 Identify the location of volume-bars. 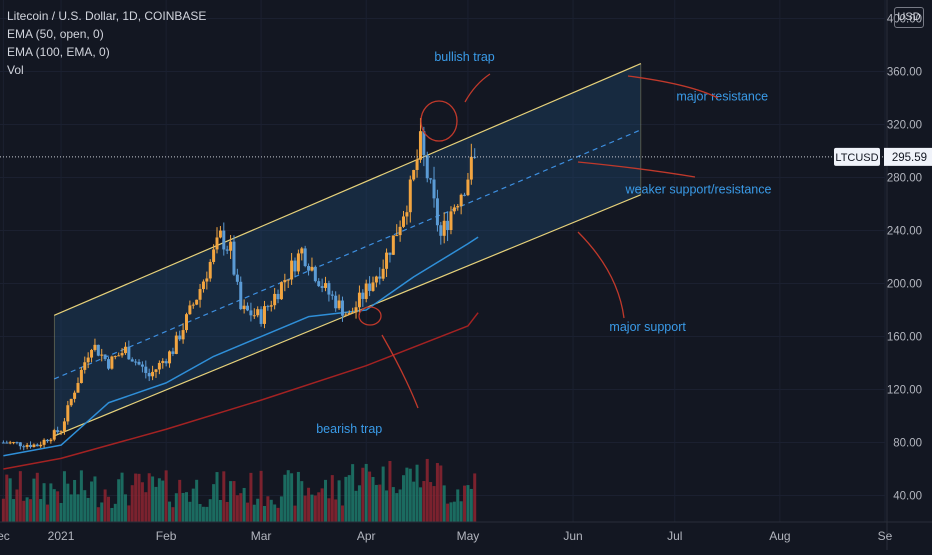
(239, 490).